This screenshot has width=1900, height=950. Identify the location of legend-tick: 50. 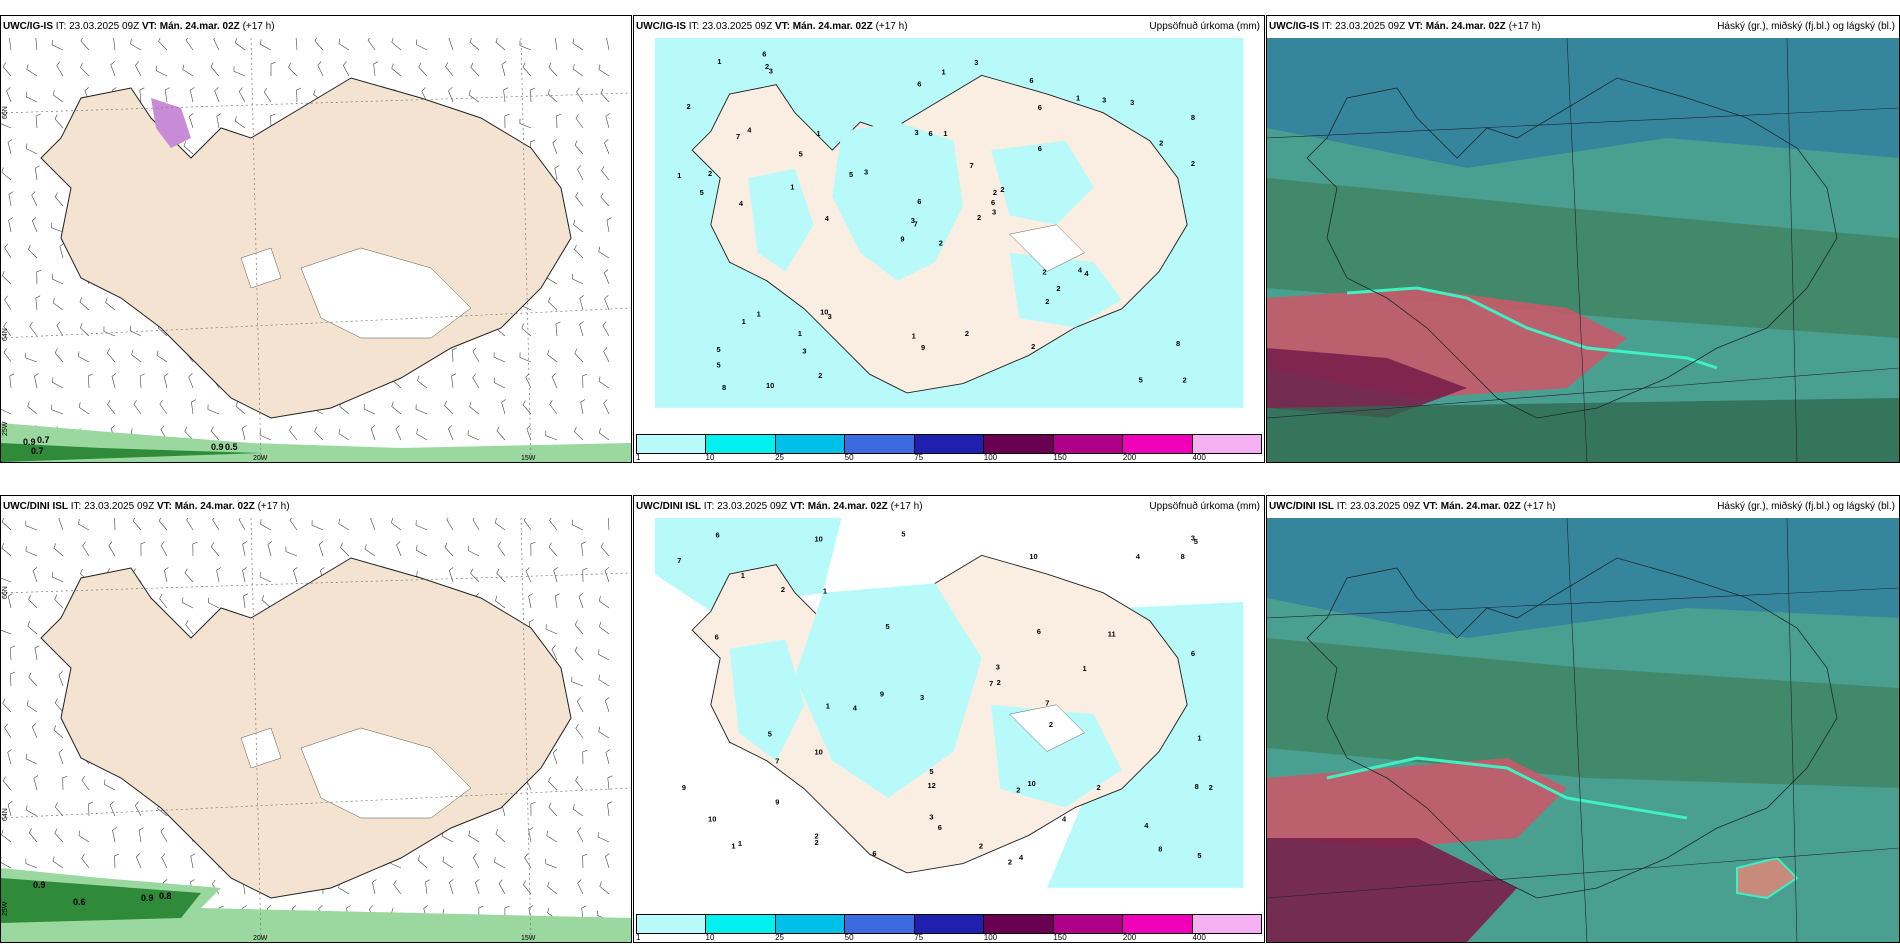
(849, 937).